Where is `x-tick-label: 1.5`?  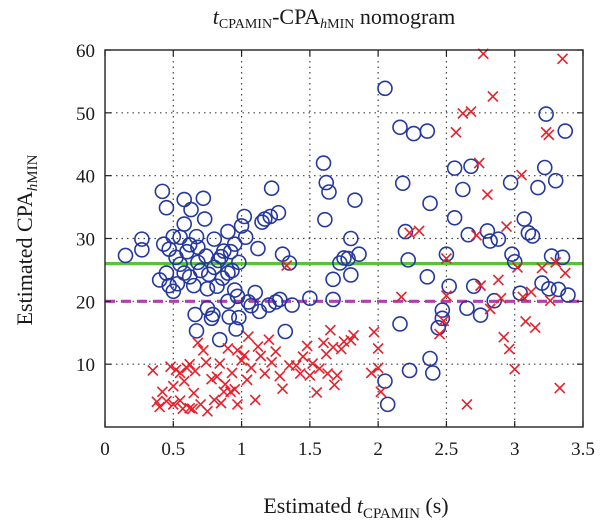
x-tick-label: 1.5 is located at coordinates (310, 449).